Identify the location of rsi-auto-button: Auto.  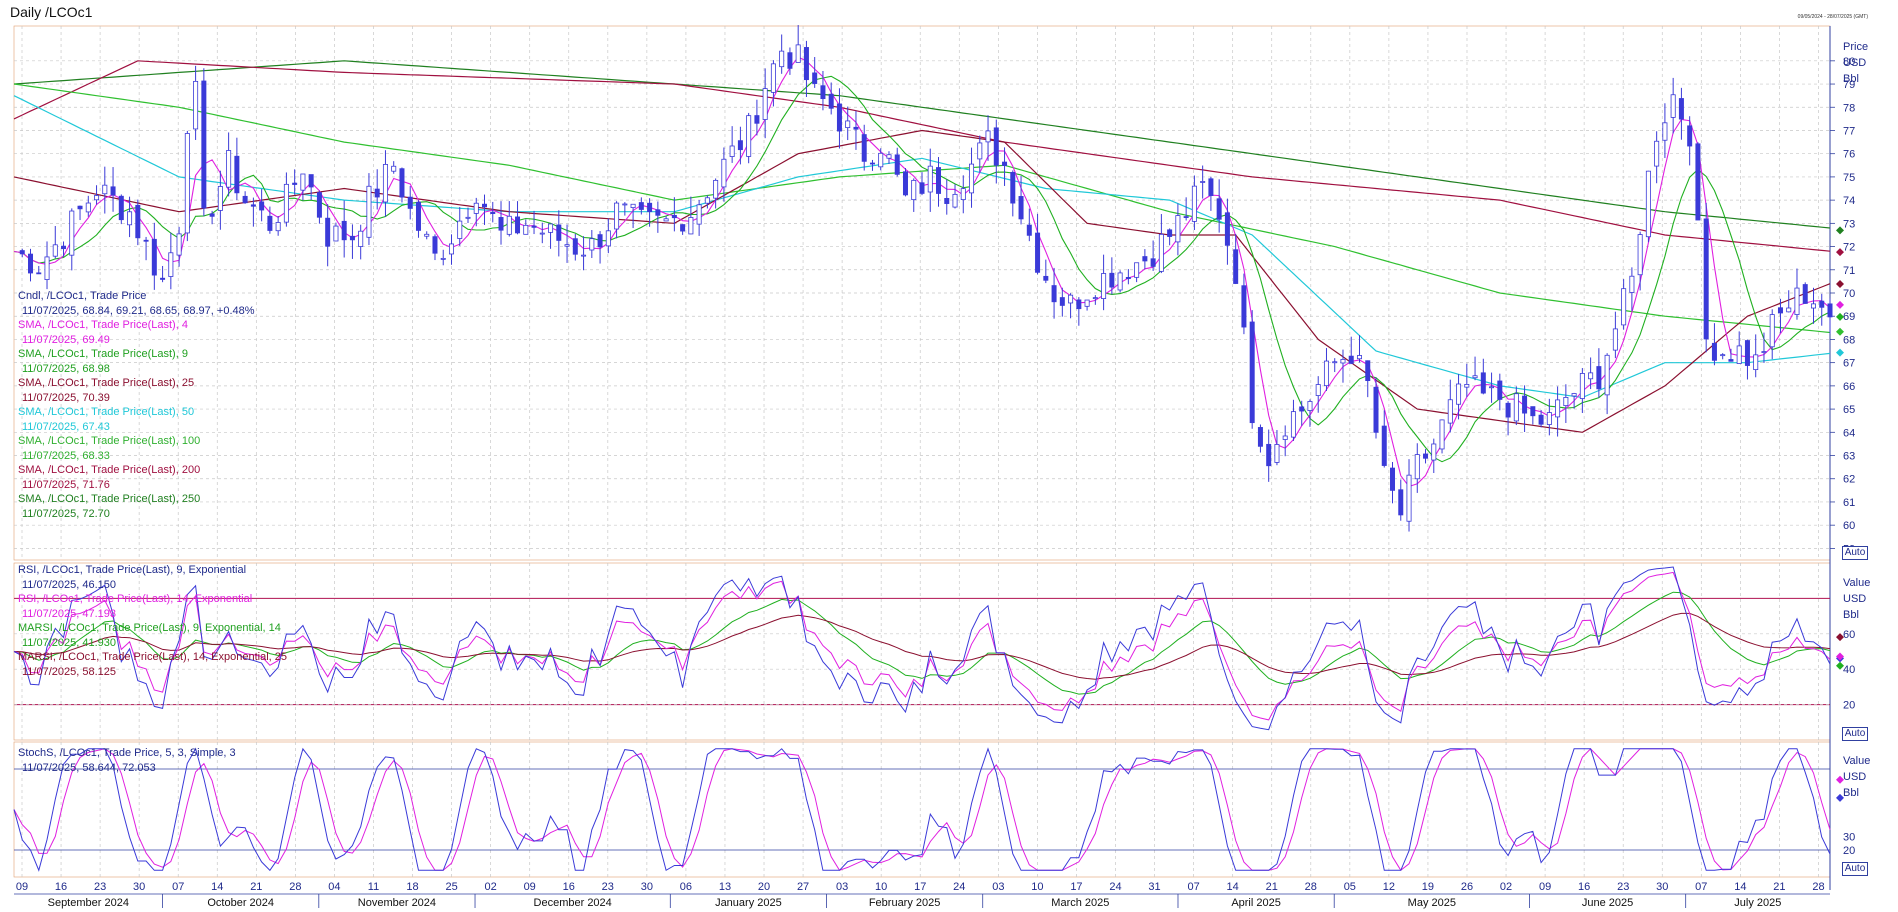
(1855, 734).